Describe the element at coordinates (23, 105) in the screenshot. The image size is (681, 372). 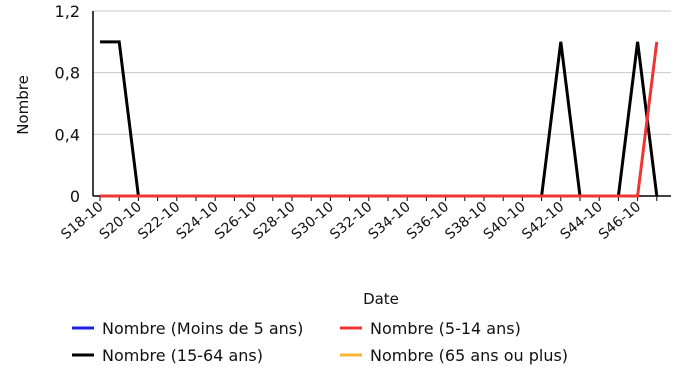
I see `y-axis-label: Nombre` at that location.